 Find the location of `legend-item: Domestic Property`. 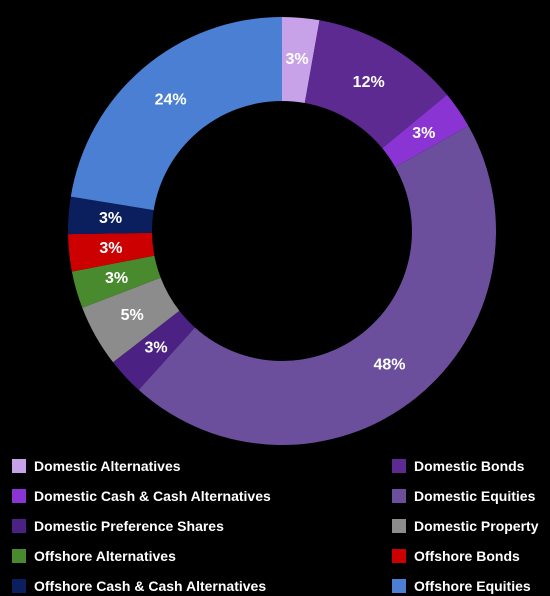

legend-item: Domestic Property is located at coordinates (465, 526).